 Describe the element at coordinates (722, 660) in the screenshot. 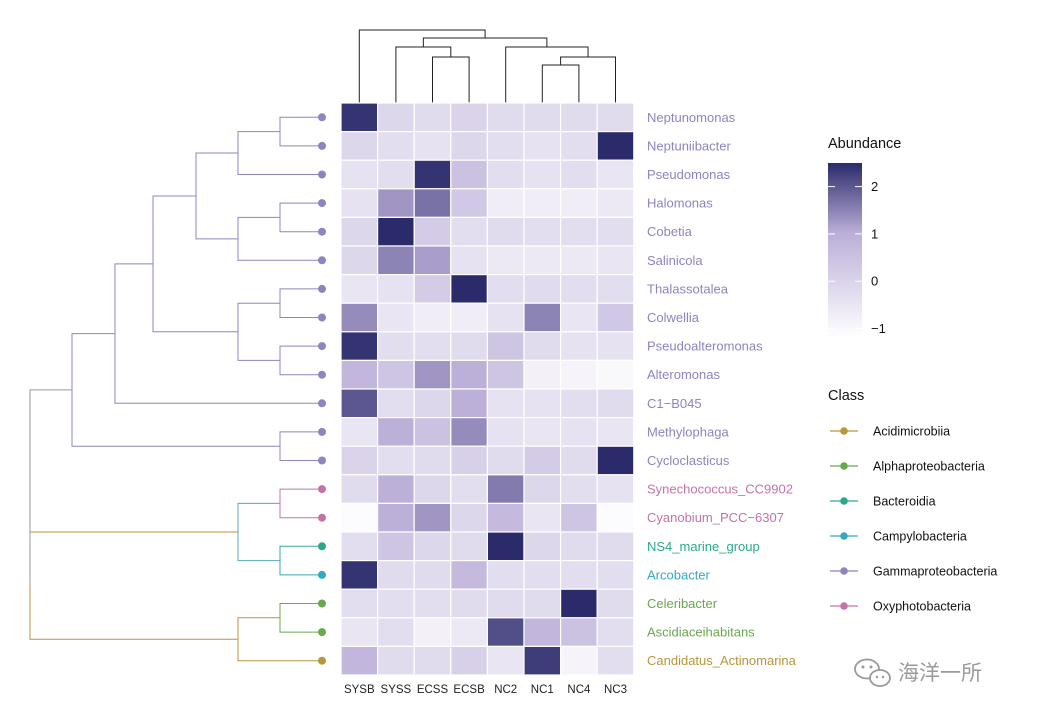

I see `row-label: Candidatus_Actinomarina` at that location.